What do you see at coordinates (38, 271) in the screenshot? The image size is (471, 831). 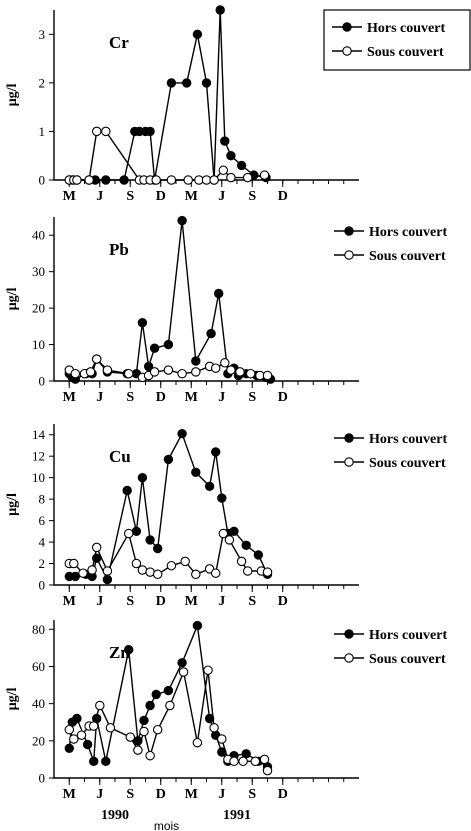 I see `y-tick-label: 30` at bounding box center [38, 271].